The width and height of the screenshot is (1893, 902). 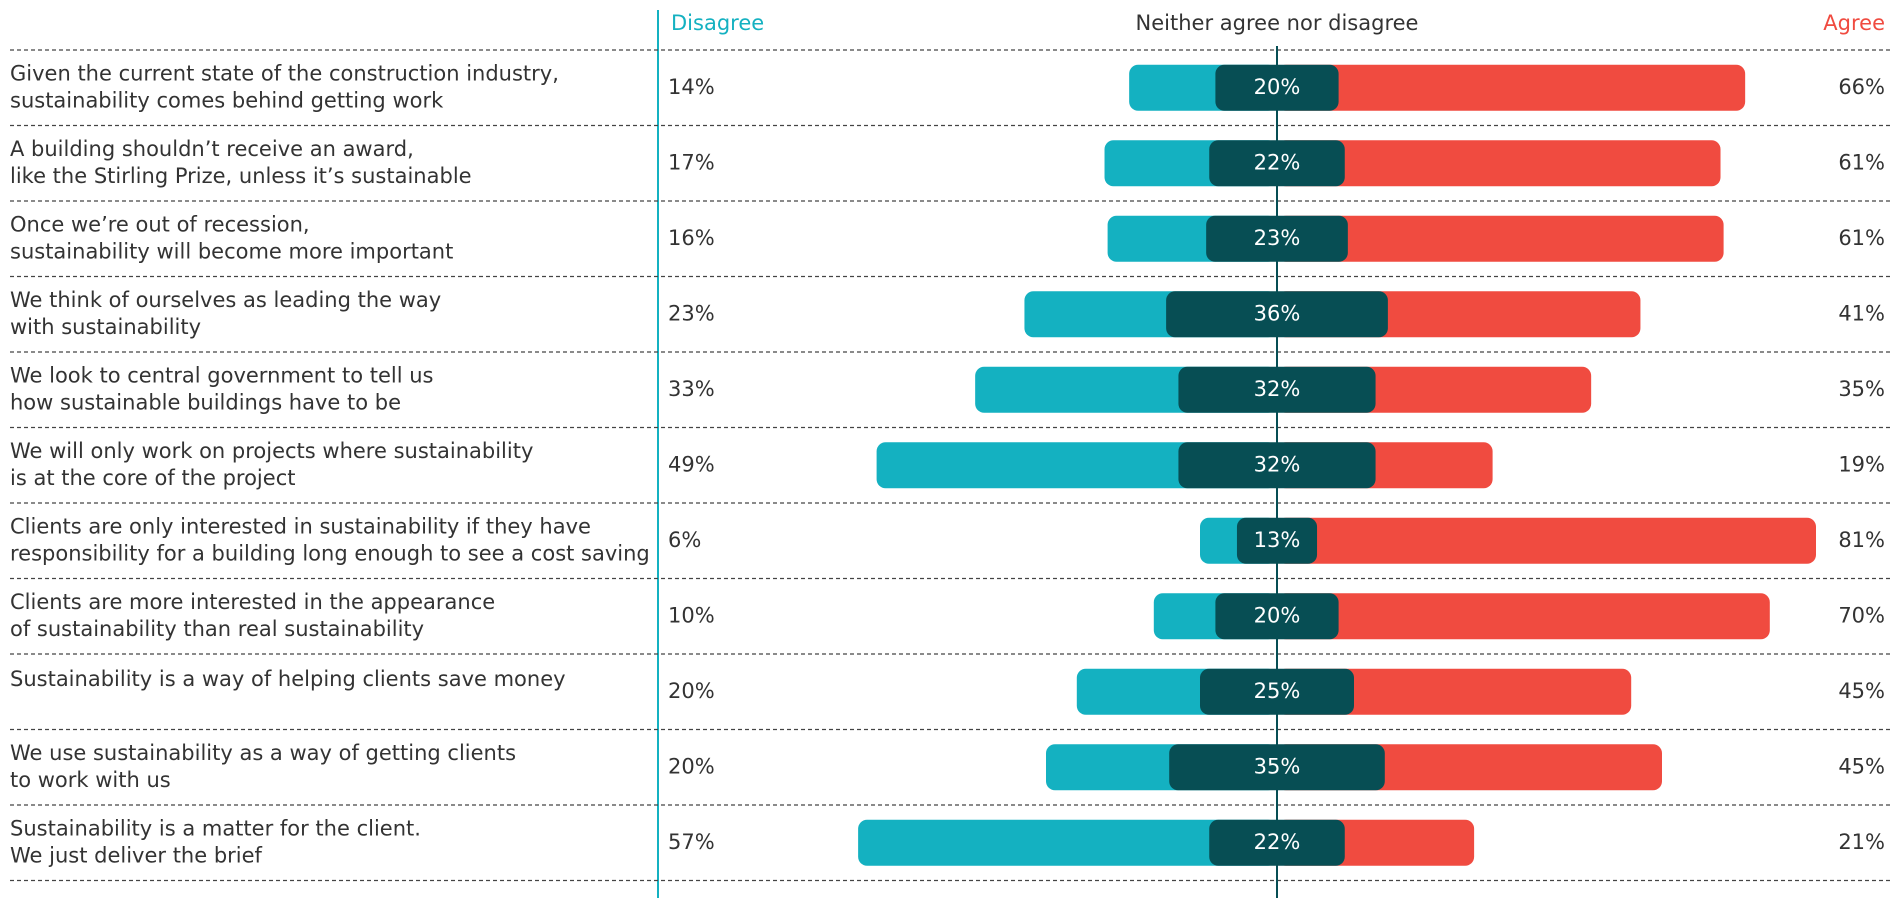 I want to click on disagree-label: 57%, so click(x=691, y=842).